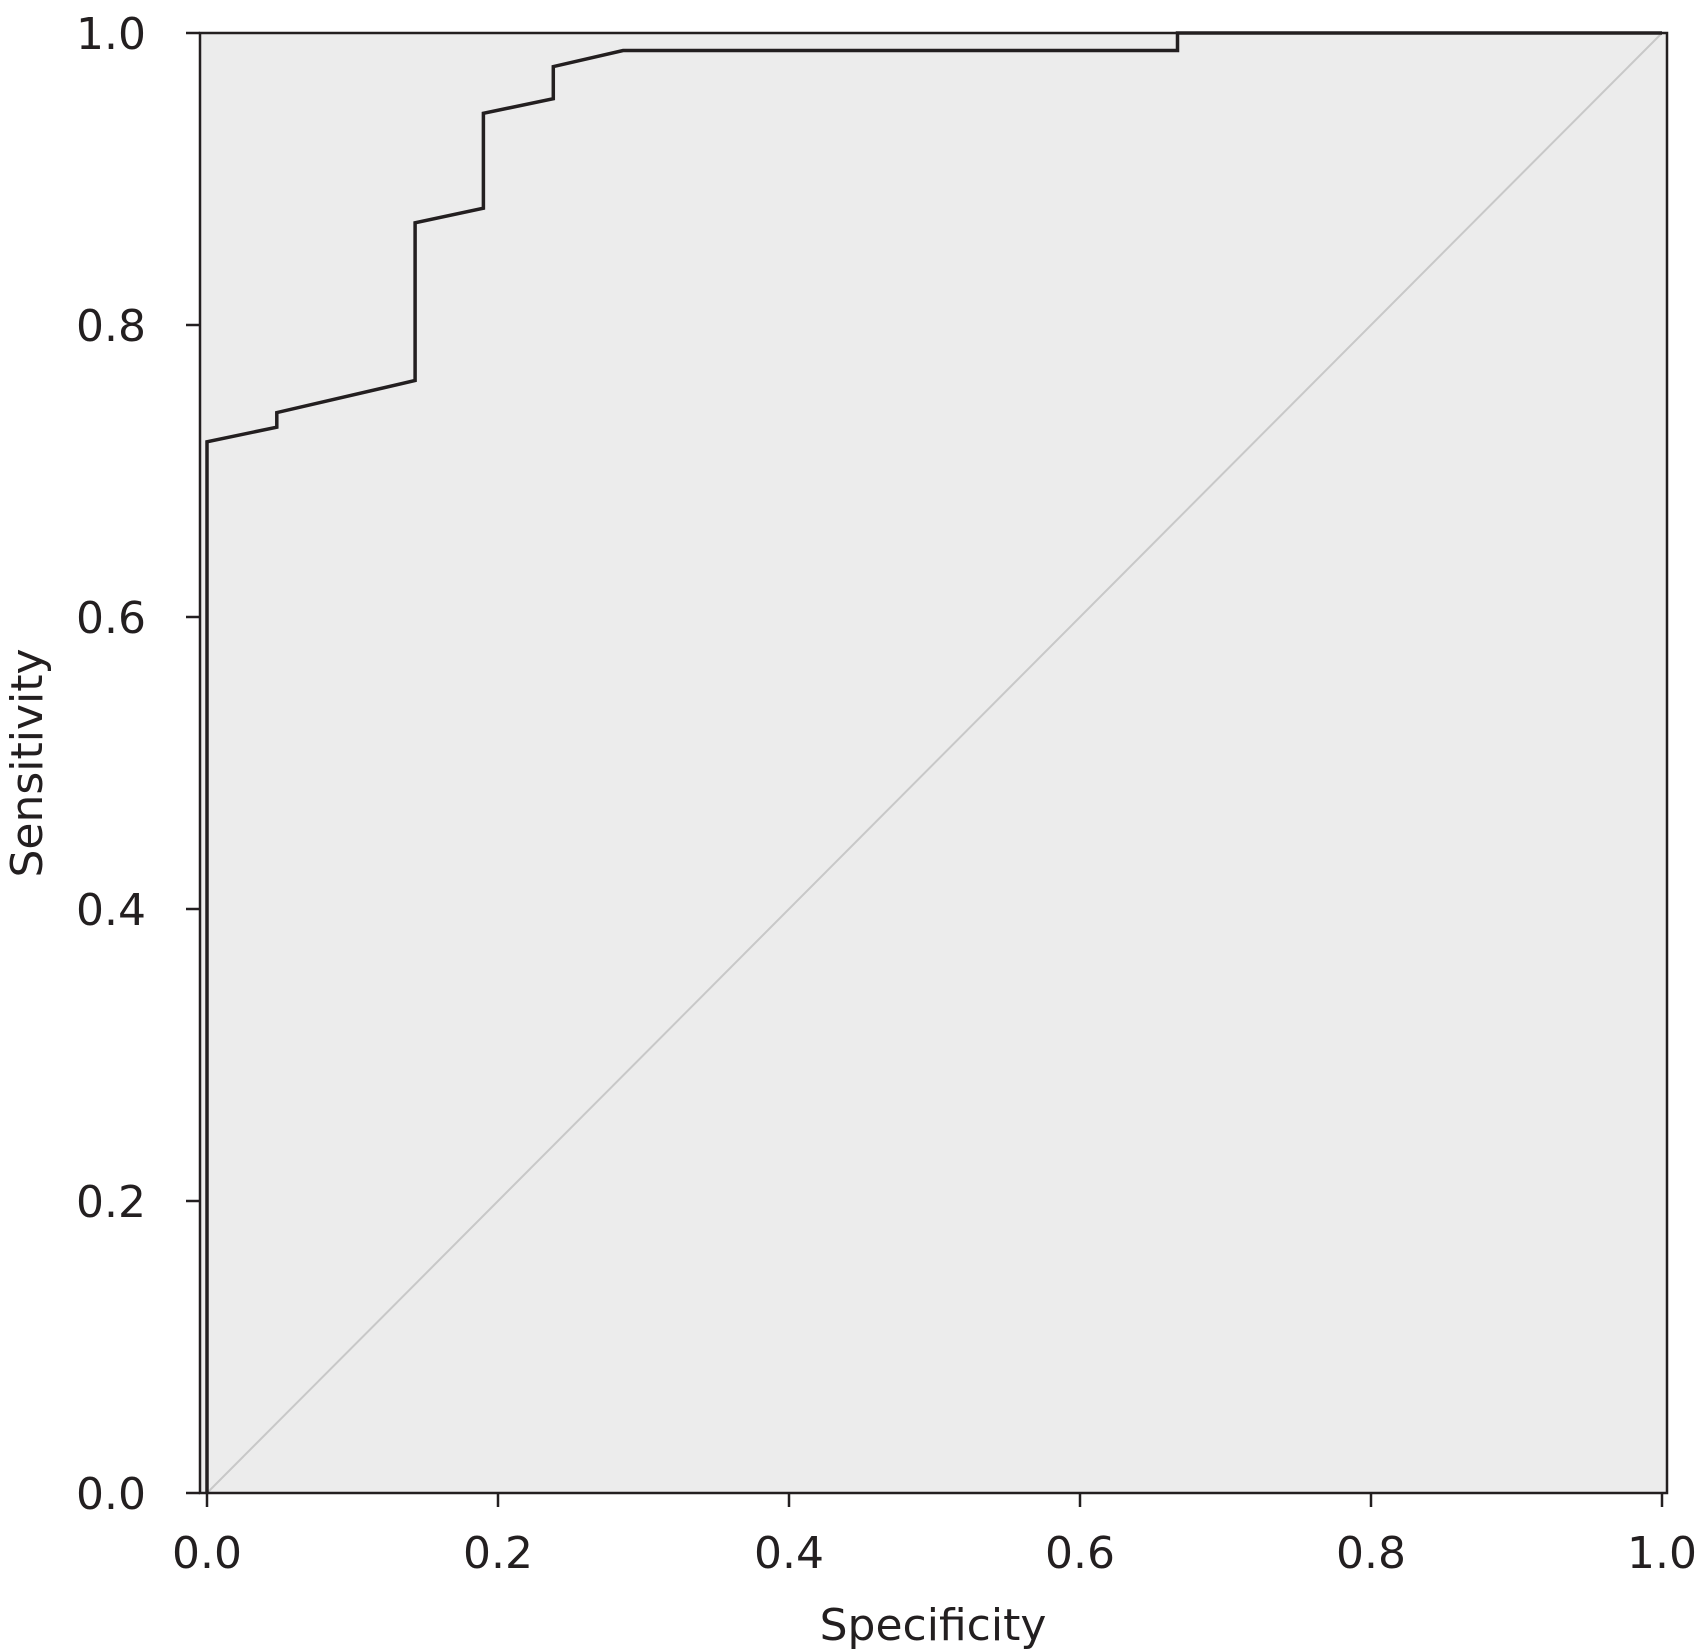 The width and height of the screenshot is (1695, 1650). I want to click on x-tick-label: 1.0, so click(1661, 1553).